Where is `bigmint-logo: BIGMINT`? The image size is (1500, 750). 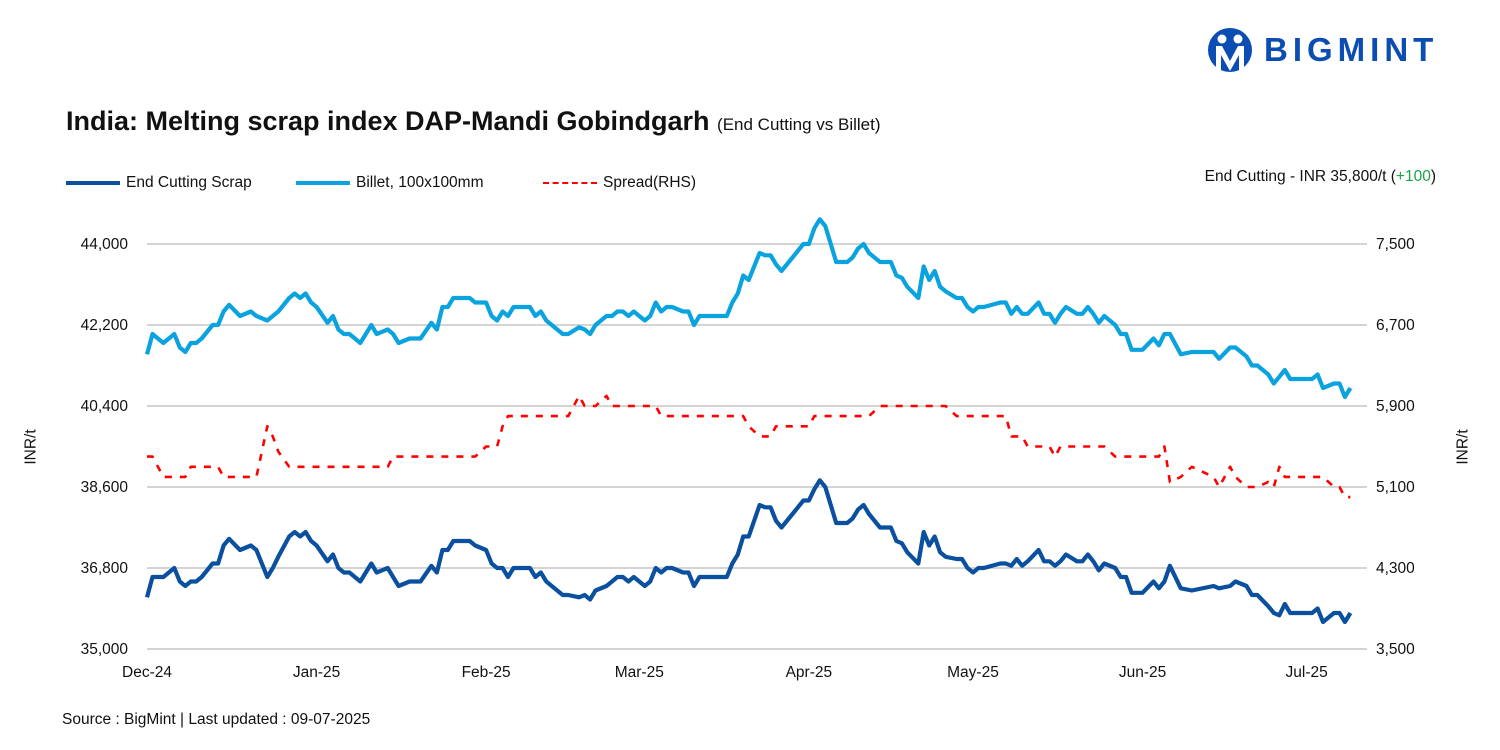 bigmint-logo: BIGMINT is located at coordinates (1322, 50).